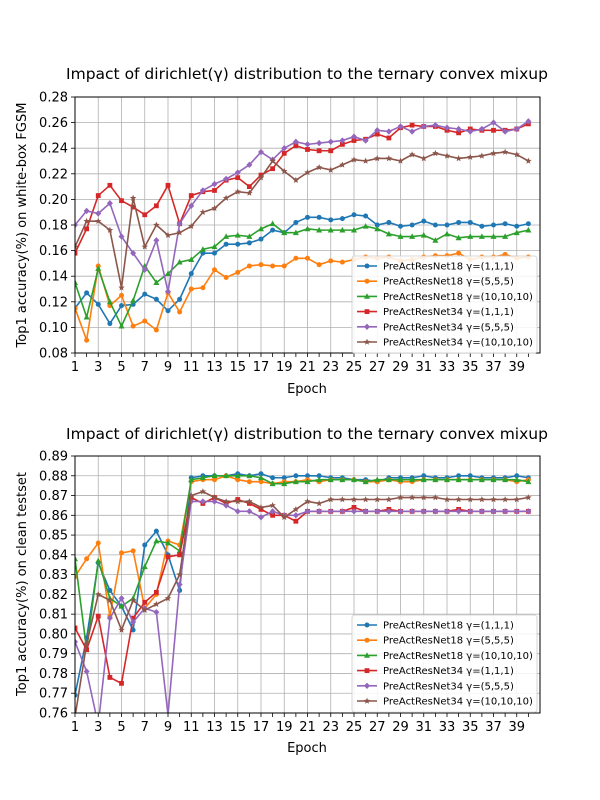 This screenshot has width=600, height=800. What do you see at coordinates (307, 367) in the screenshot?
I see `x-tick-label: 21` at bounding box center [307, 367].